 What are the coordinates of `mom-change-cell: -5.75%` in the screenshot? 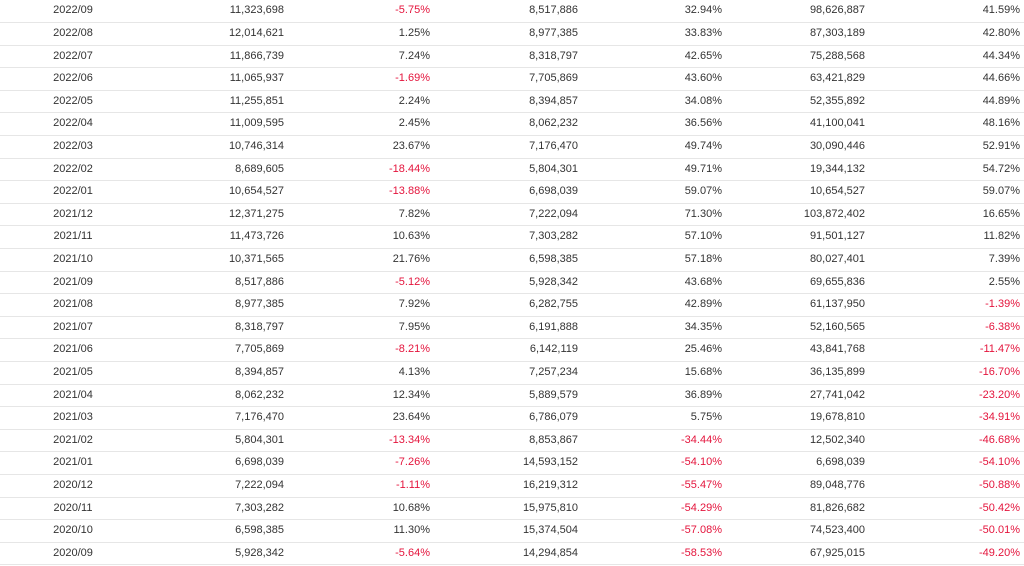 It's located at (363, 12).